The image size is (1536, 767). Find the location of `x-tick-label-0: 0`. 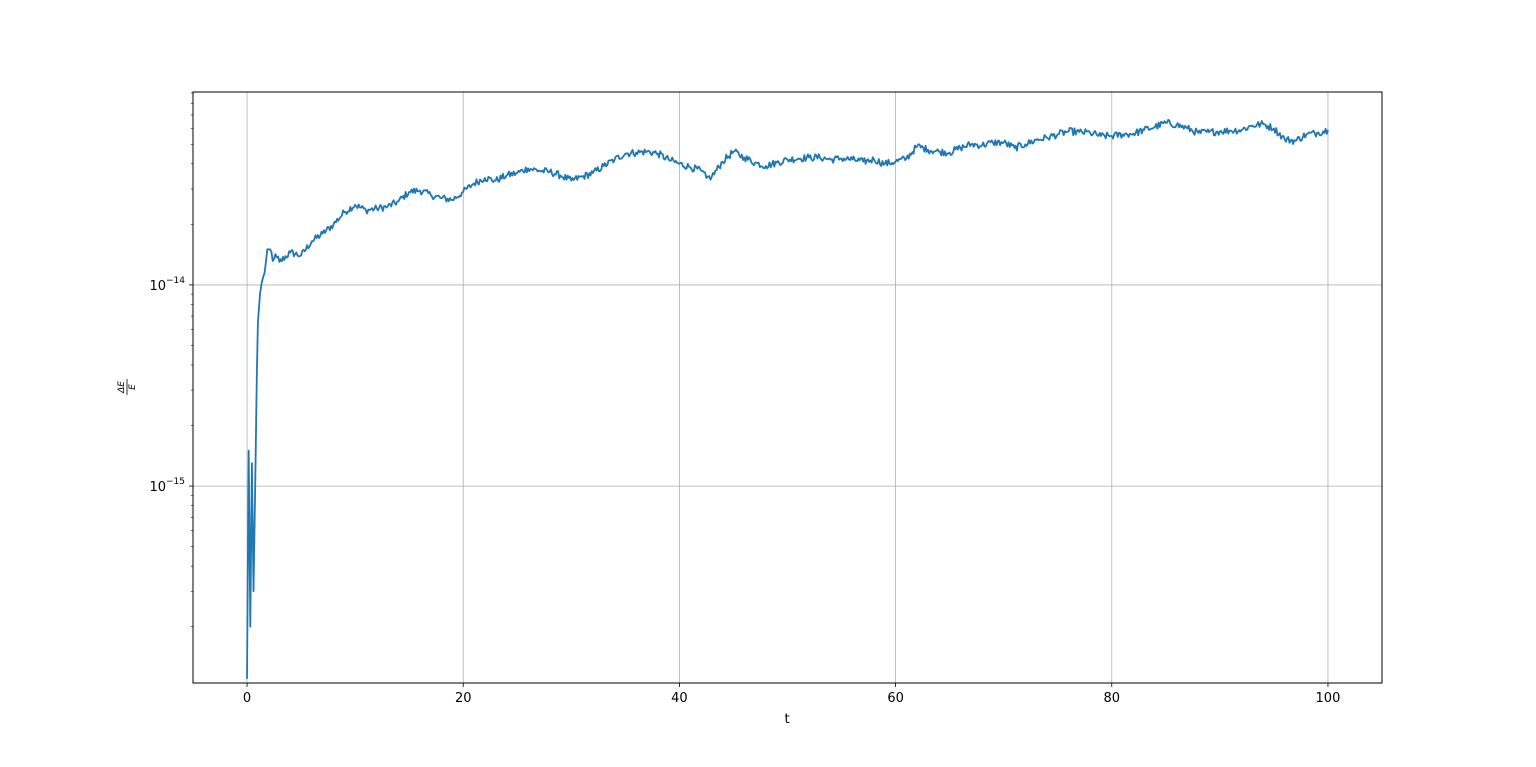

x-tick-label-0: 0 is located at coordinates (247, 698).